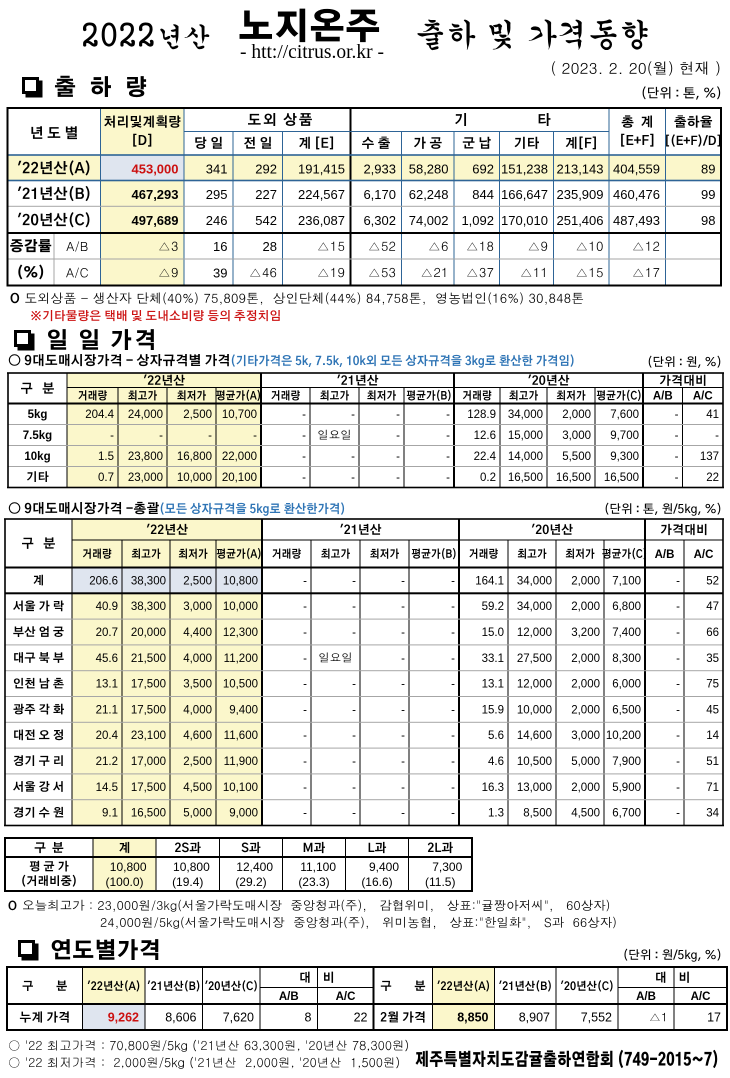 The height and width of the screenshot is (1078, 730). What do you see at coordinates (379, 168) in the screenshot?
I see `svg-text: 2,933` at bounding box center [379, 168].